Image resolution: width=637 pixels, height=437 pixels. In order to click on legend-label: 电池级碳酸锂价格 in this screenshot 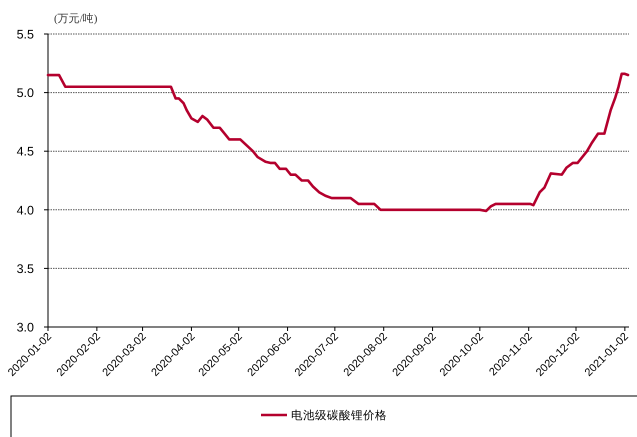, I will do `click(339, 416)`.